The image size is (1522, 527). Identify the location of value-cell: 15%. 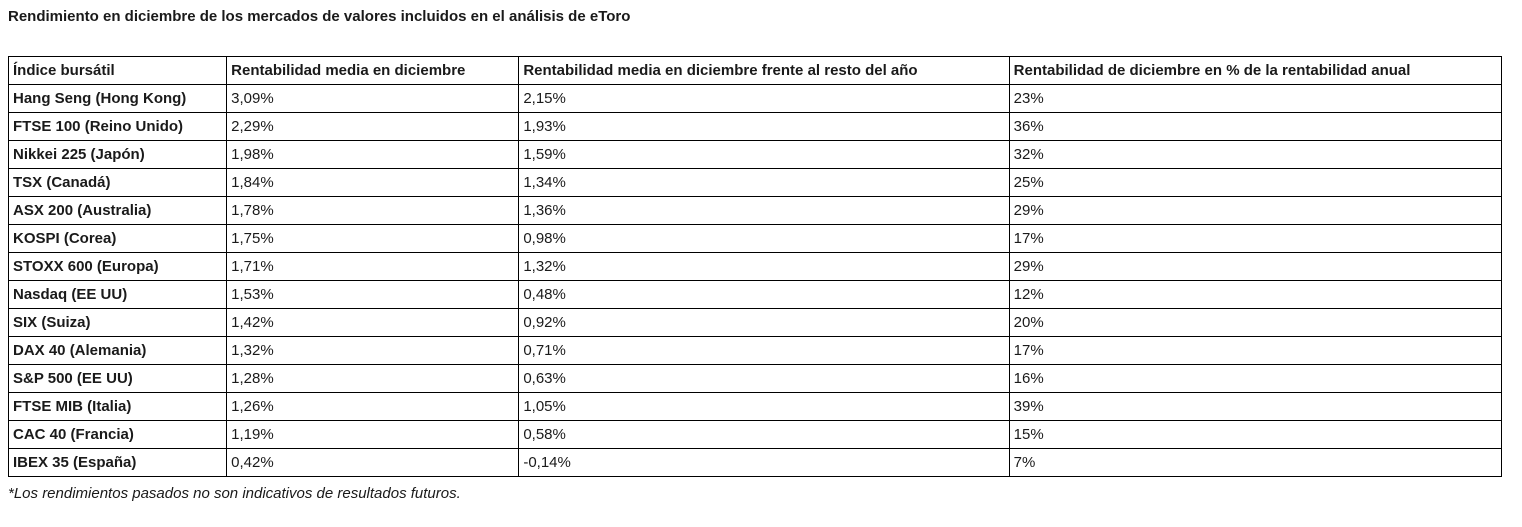
(1255, 434).